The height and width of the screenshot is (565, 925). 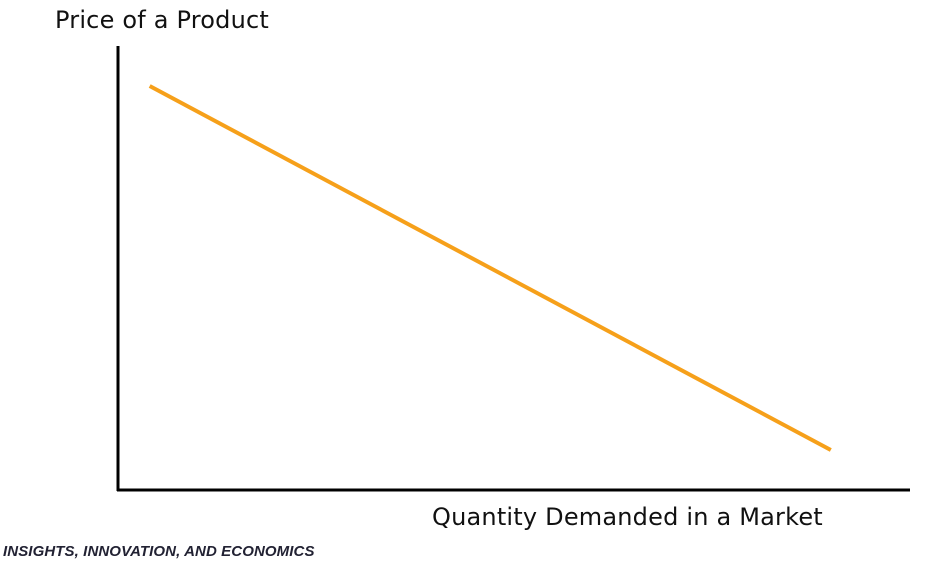 I want to click on y-axis-label: Price of a Product, so click(x=162, y=20).